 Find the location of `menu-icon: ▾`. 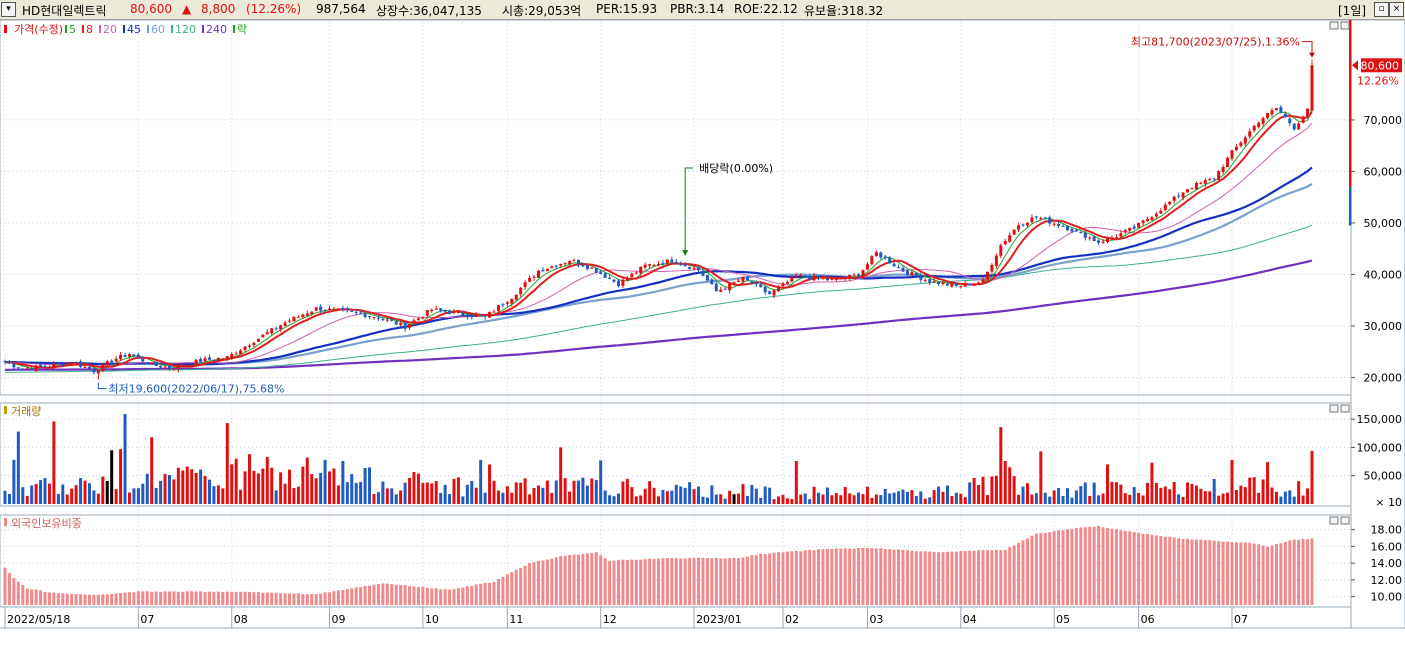

menu-icon: ▾ is located at coordinates (8, 9).